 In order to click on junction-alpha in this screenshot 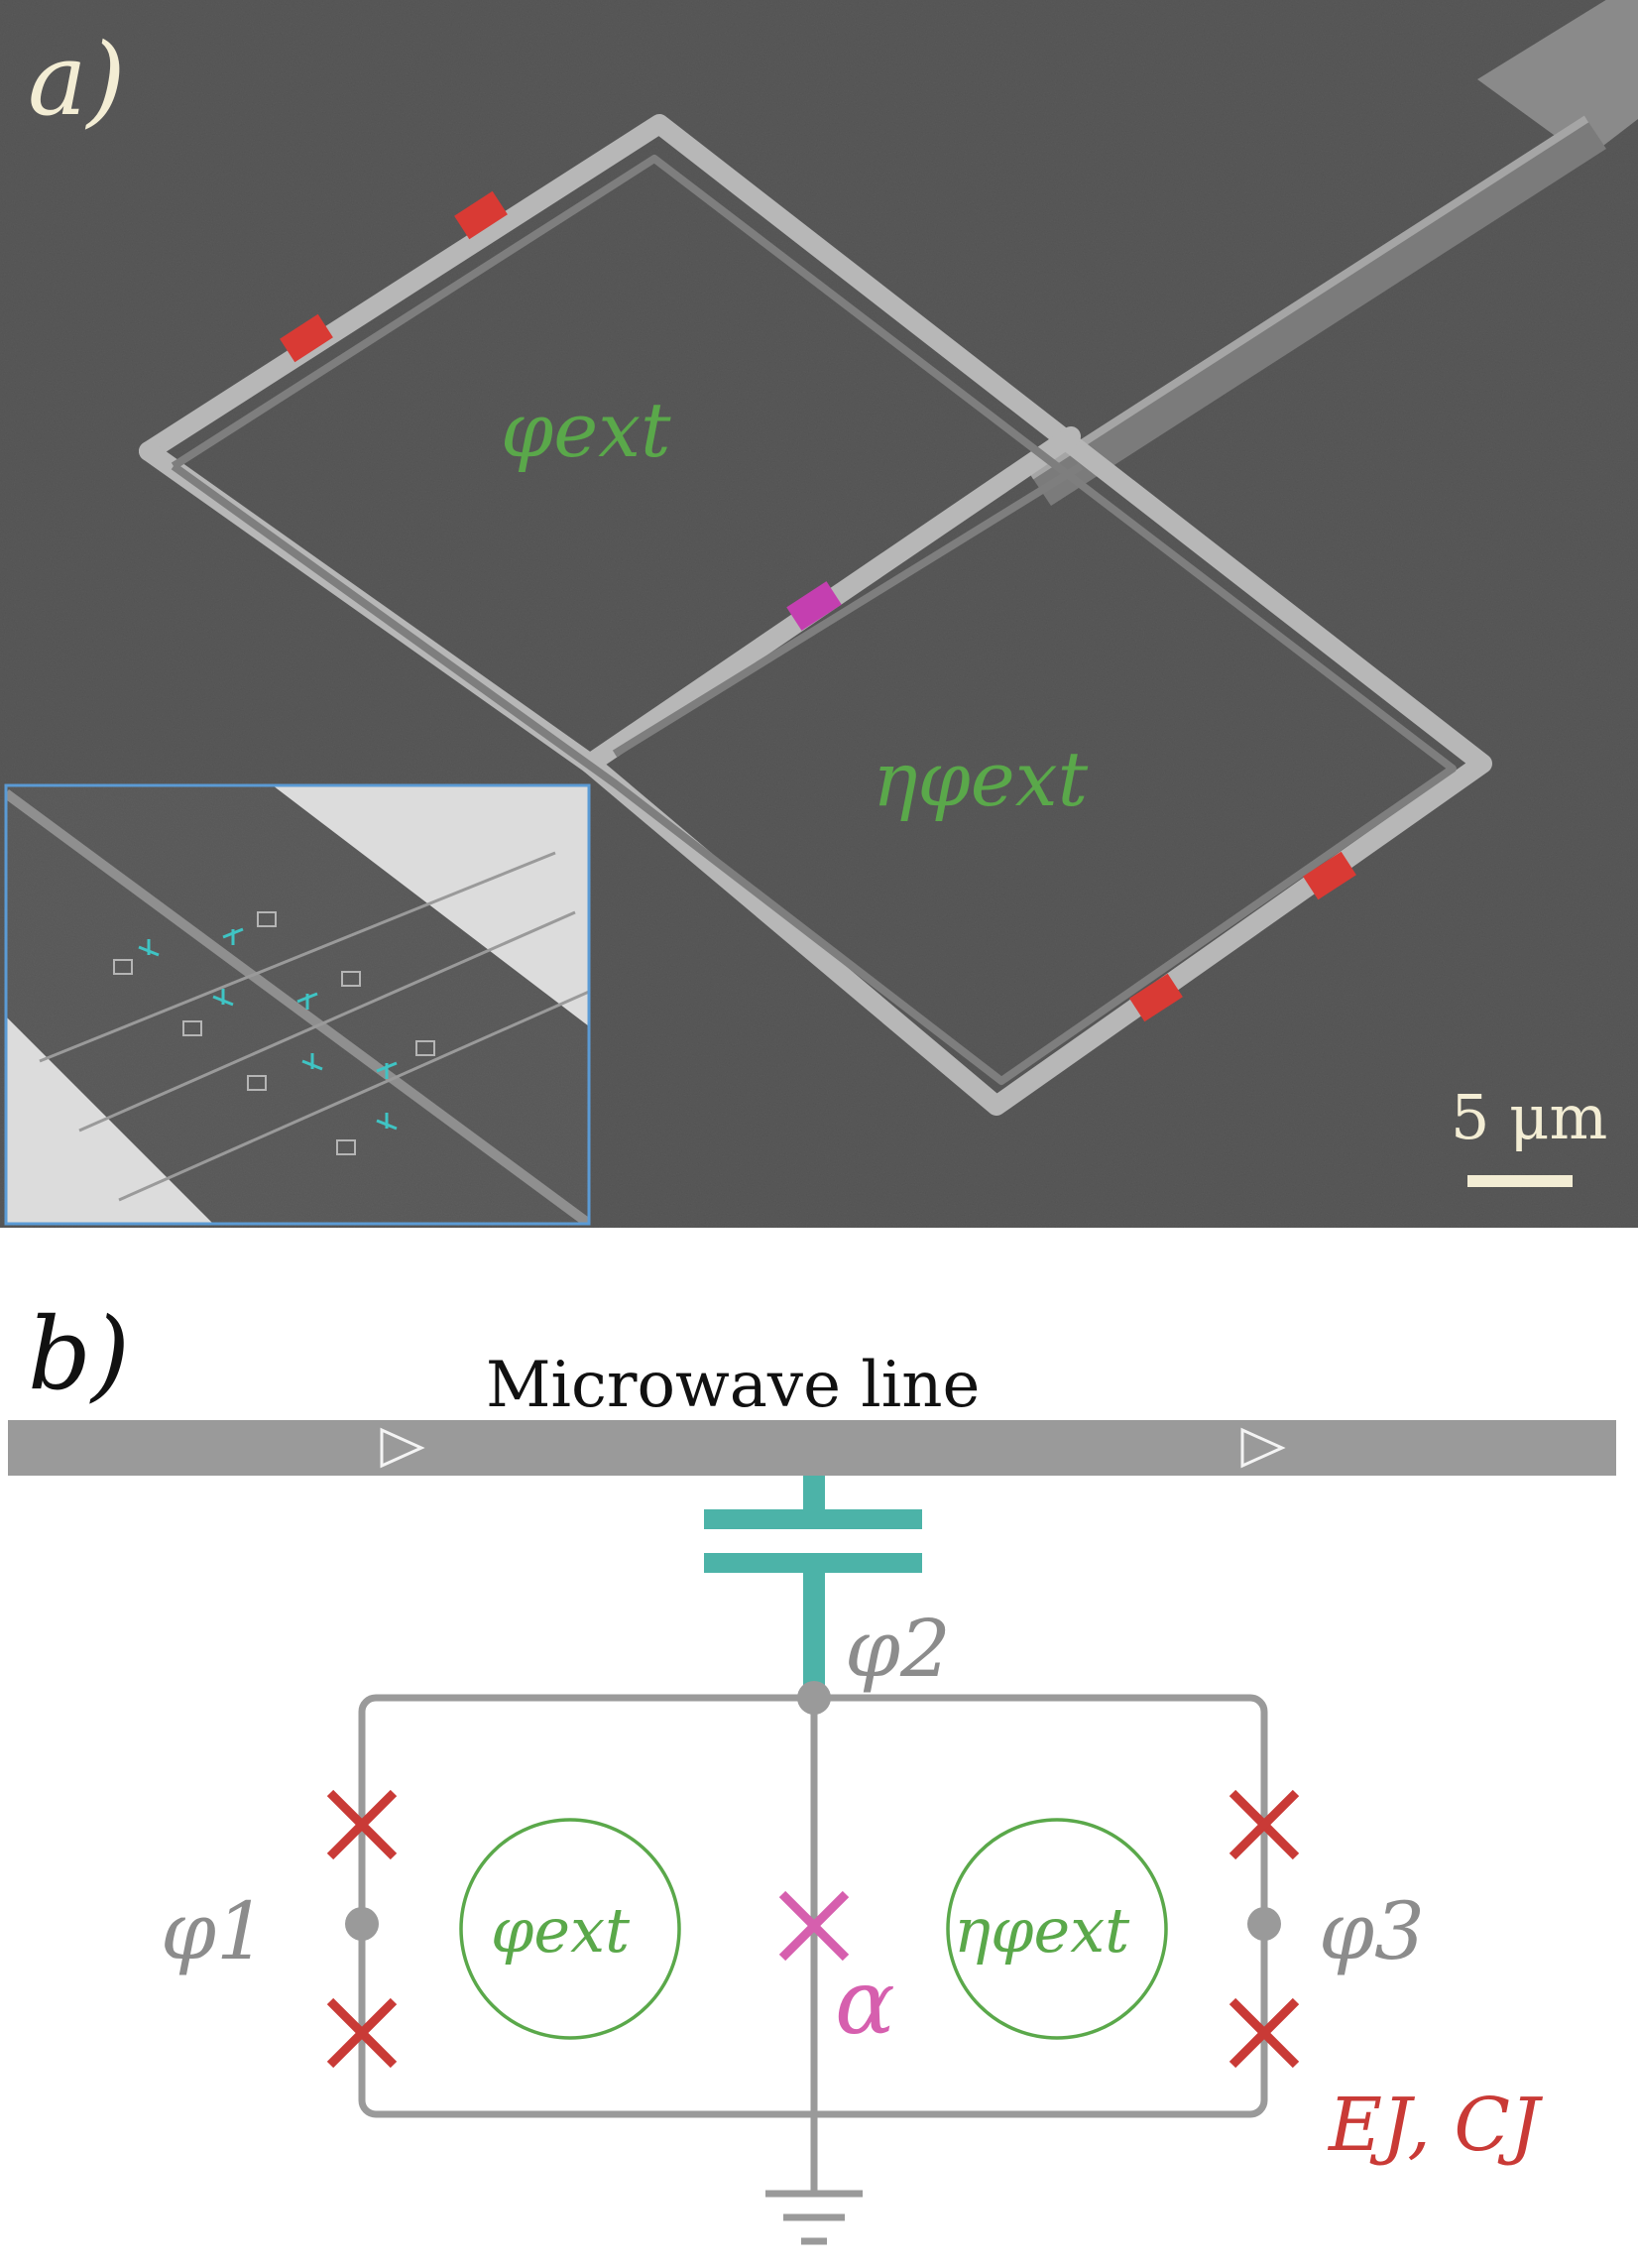, I will do `click(814, 606)`.